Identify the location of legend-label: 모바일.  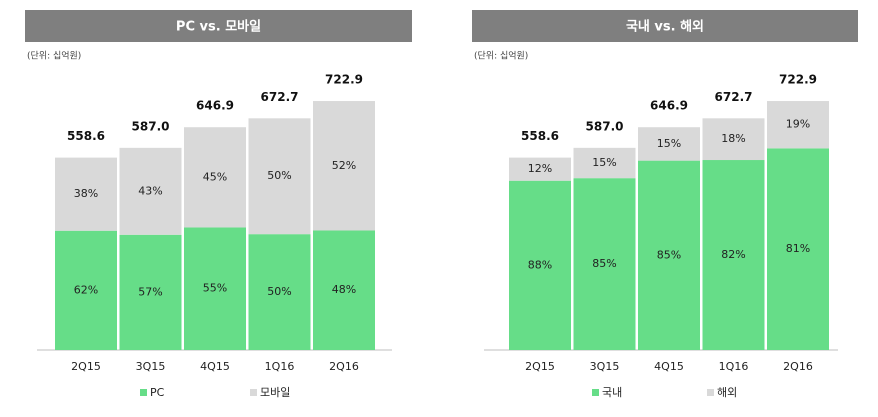
(275, 392).